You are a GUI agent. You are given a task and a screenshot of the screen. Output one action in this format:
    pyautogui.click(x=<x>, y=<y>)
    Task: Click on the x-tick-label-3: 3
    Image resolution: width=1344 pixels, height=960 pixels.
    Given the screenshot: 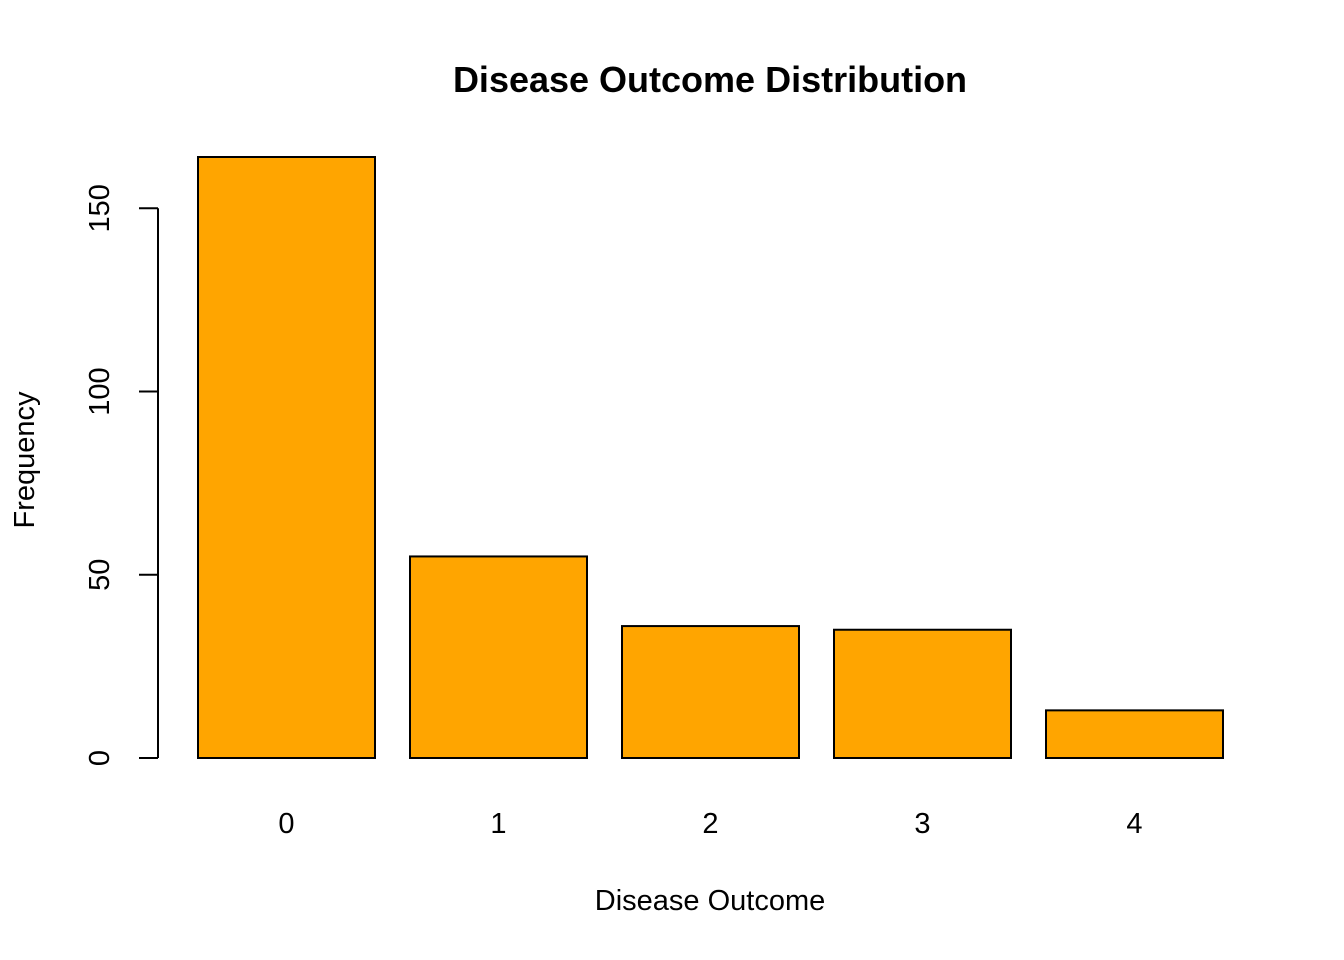 What is the action you would take?
    pyautogui.click(x=922, y=824)
    